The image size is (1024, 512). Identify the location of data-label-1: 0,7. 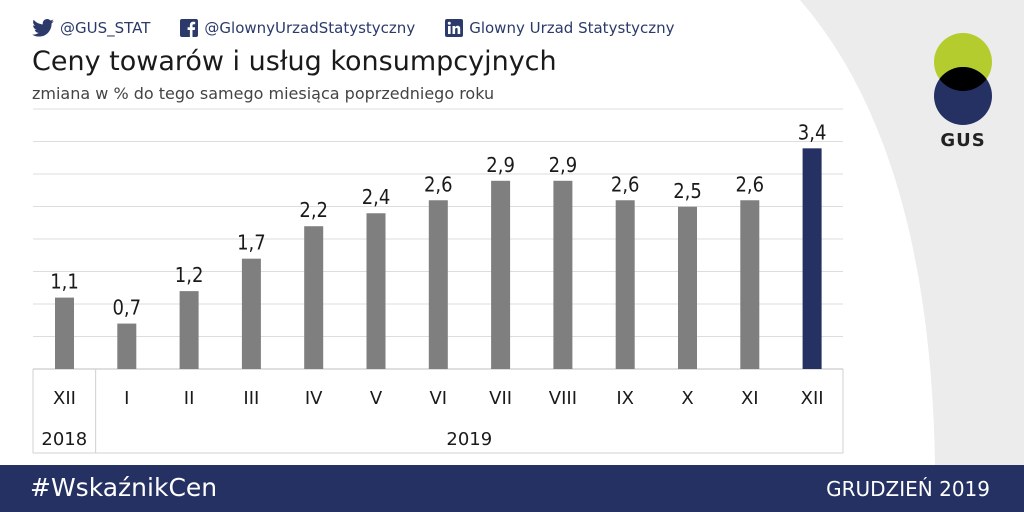
(126, 308).